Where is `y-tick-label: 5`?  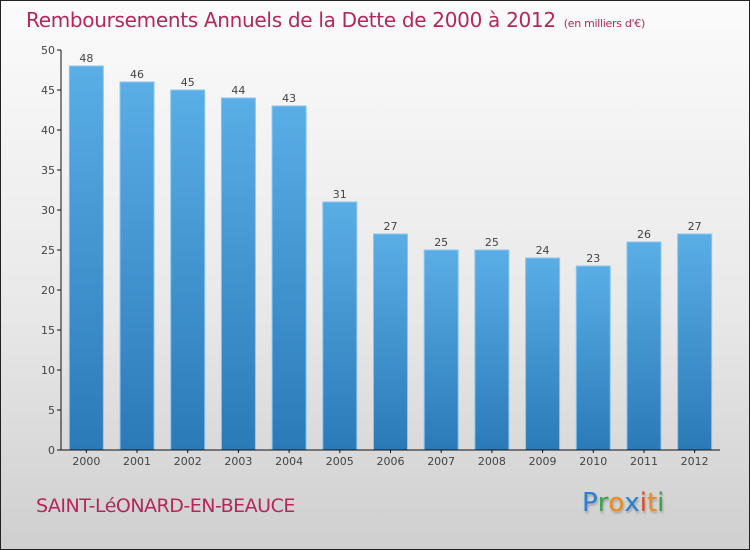 y-tick-label: 5 is located at coordinates (51, 410).